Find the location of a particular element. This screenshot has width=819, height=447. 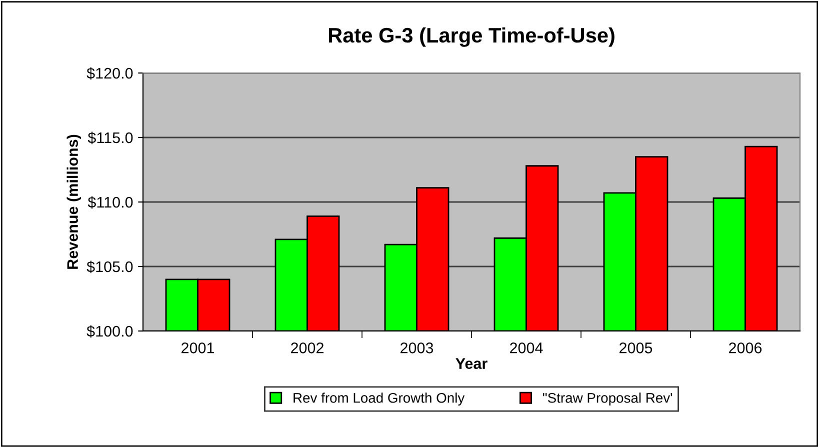

y-tick-label: $115.0 is located at coordinates (110, 138).